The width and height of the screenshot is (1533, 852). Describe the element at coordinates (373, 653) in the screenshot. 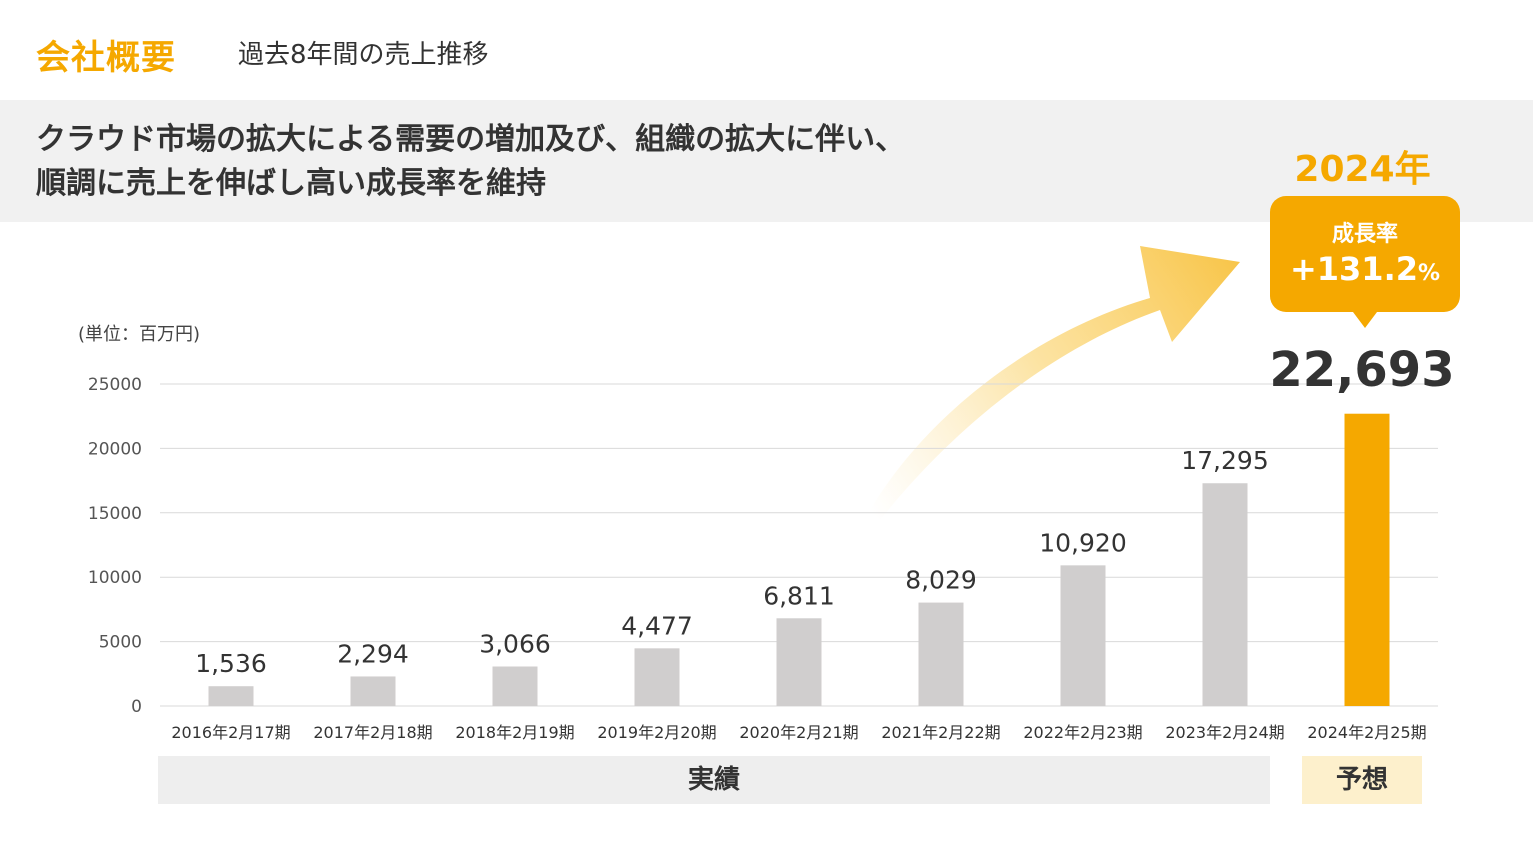

I see `data-label: 2,294` at that location.